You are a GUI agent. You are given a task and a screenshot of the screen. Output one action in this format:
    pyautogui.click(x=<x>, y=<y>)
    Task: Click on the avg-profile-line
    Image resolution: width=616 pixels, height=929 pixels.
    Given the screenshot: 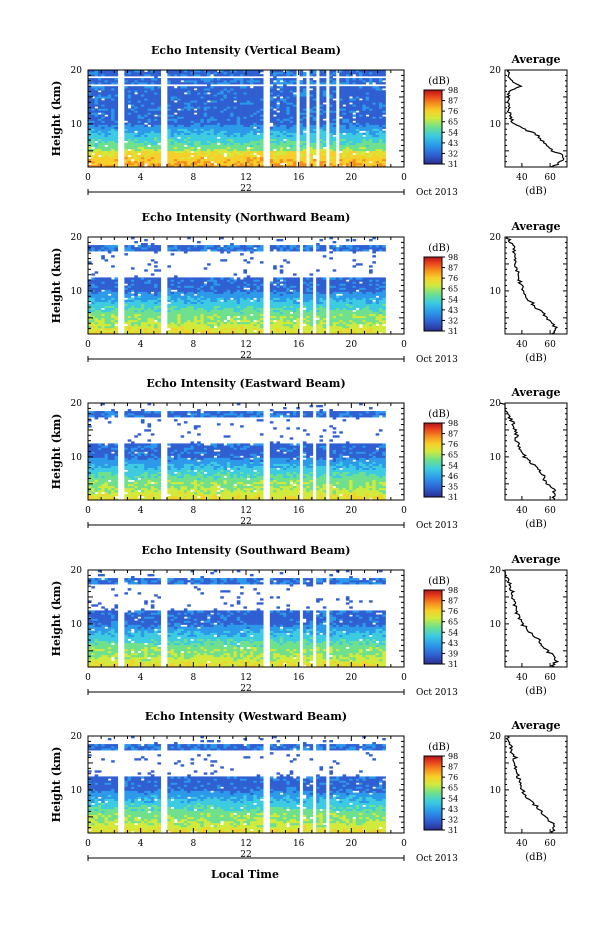 What is the action you would take?
    pyautogui.click(x=535, y=118)
    